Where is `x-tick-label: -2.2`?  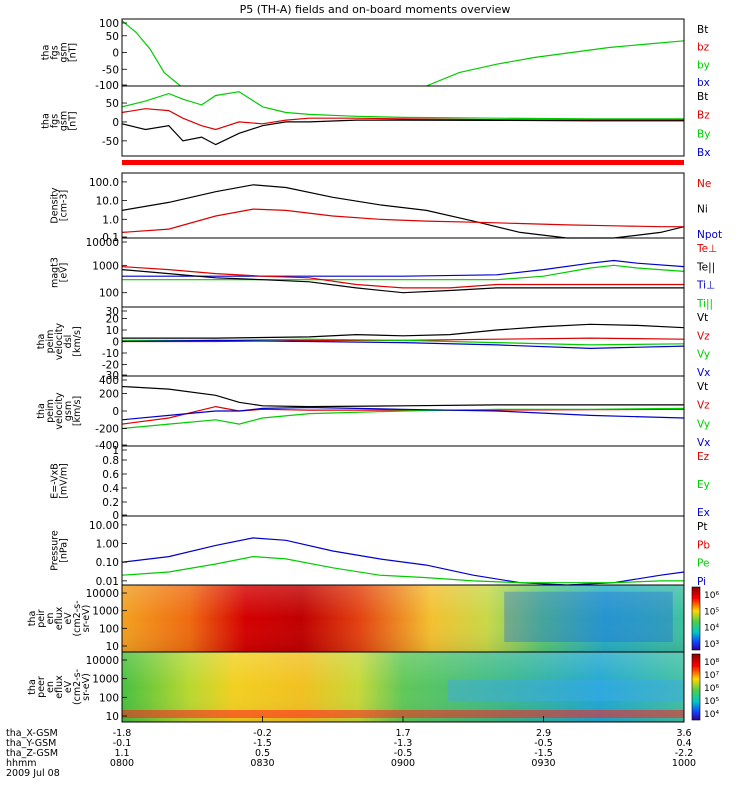 x-tick-label: -2.2 is located at coordinates (684, 753).